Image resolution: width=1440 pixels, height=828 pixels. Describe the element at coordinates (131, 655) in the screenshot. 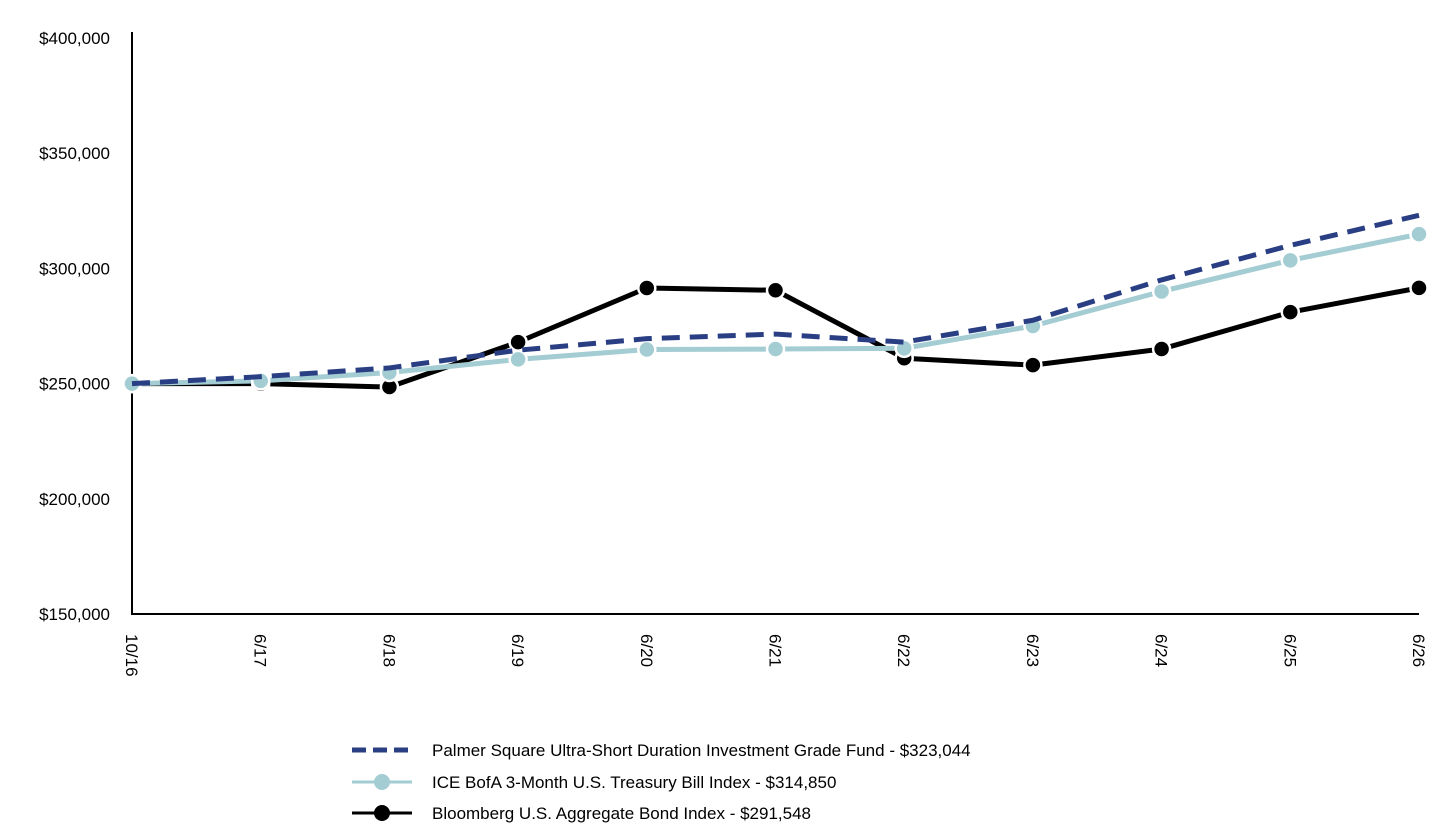

I see `x-tick-label: 10/16` at that location.